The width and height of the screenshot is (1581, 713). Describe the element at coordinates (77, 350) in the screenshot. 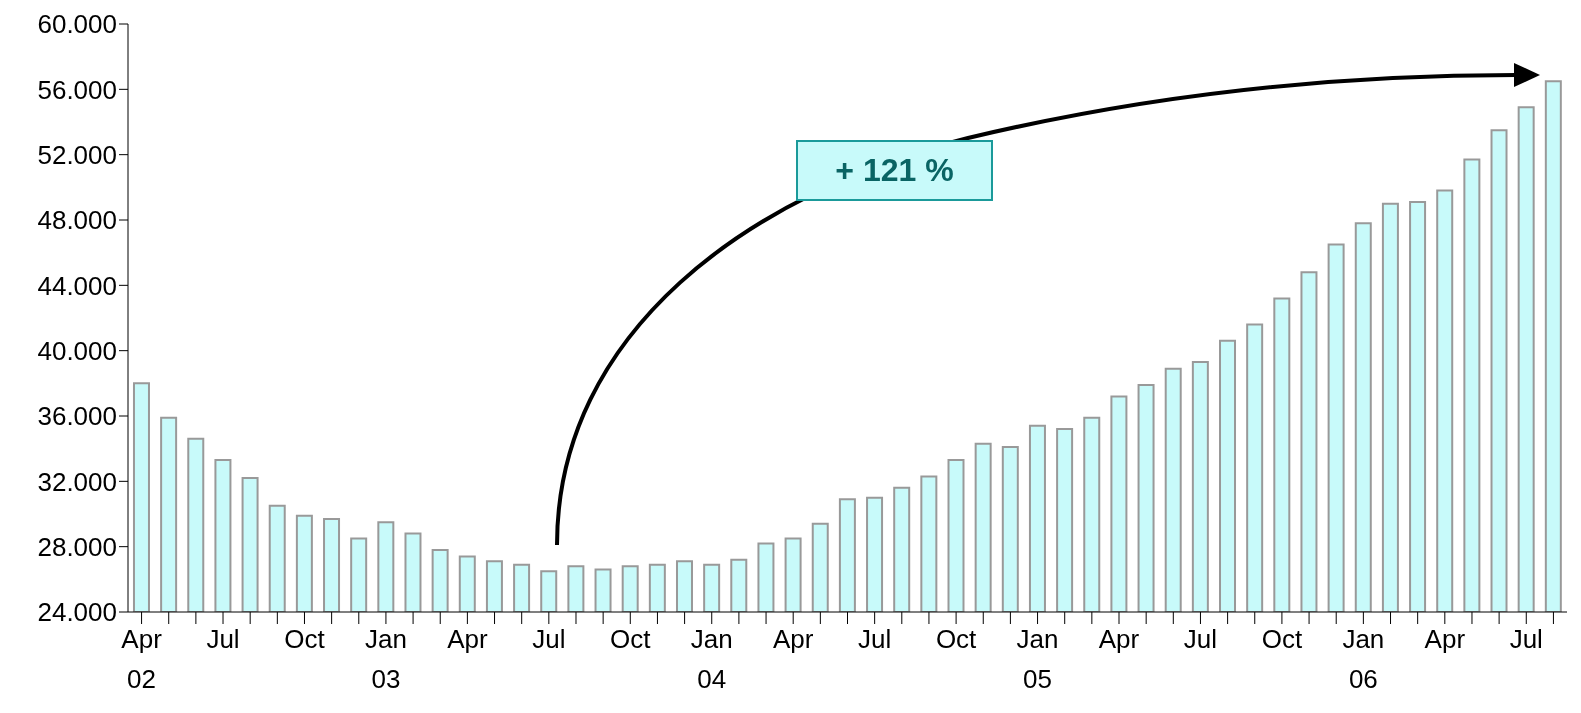

I see `y-tick-label: 40.000` at that location.